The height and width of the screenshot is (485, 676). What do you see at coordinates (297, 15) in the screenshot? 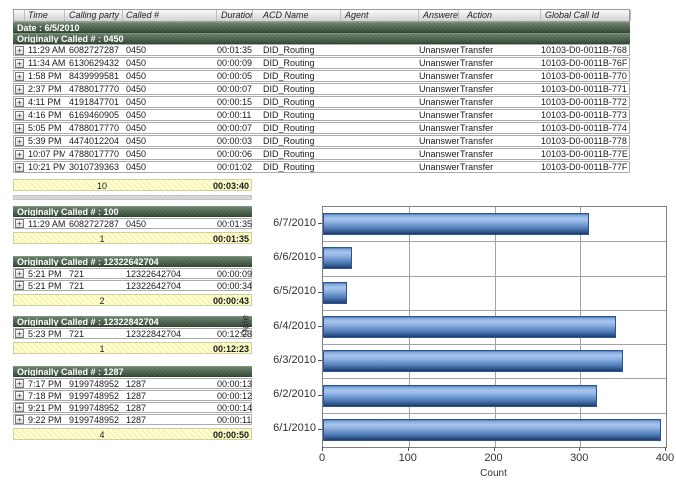
I see `column-header-acd: ACD Name` at bounding box center [297, 15].